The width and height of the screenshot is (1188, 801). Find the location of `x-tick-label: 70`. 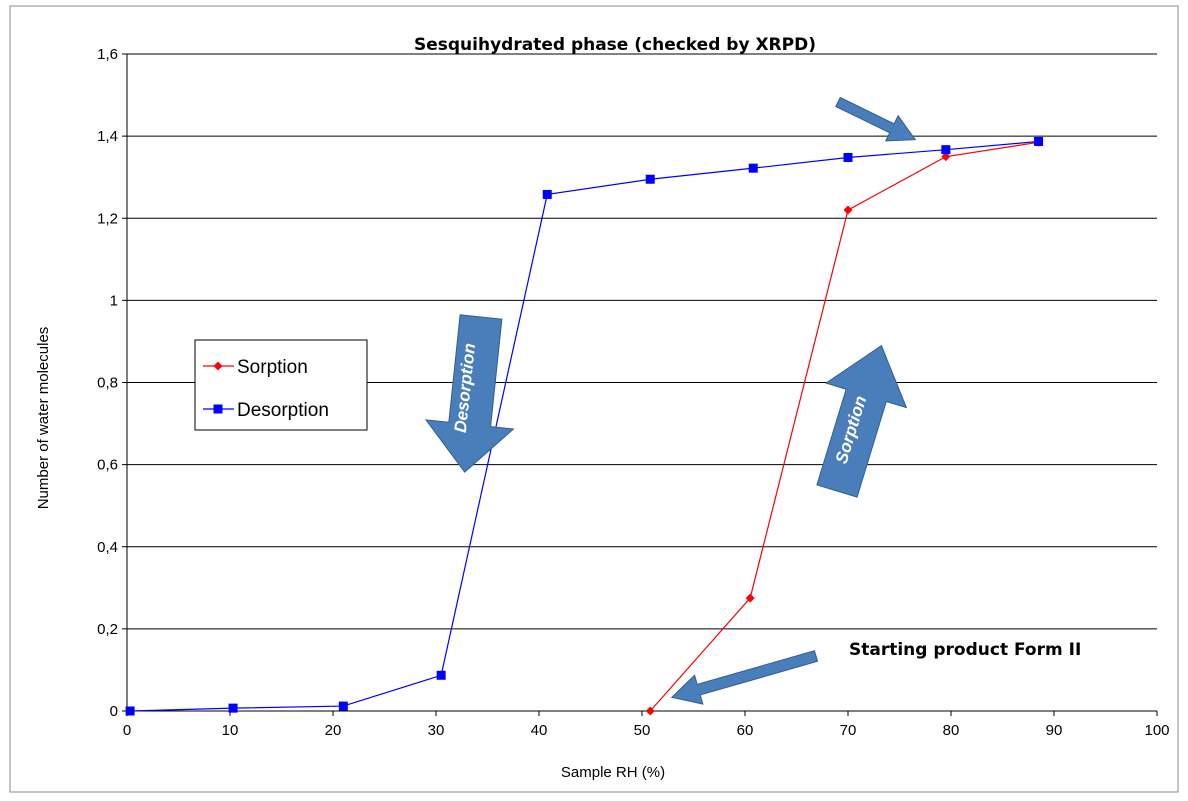

x-tick-label: 70 is located at coordinates (848, 730).